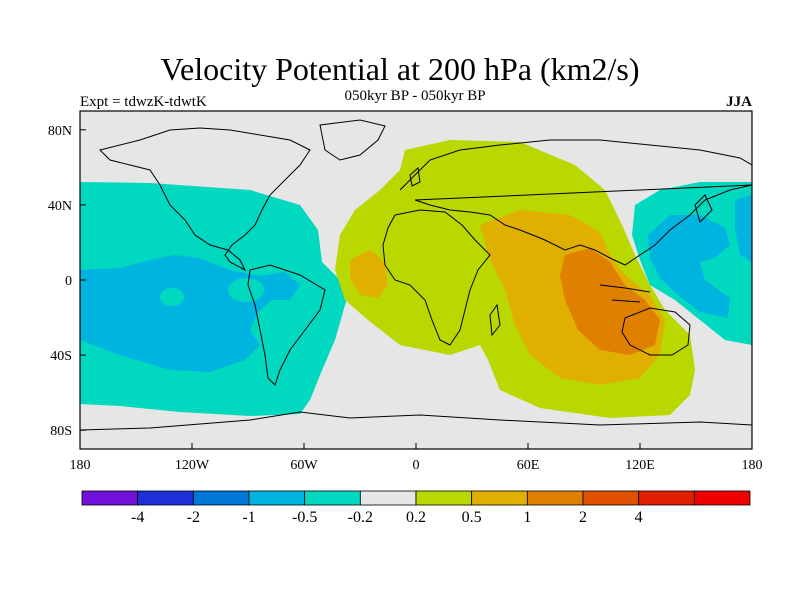  I want to click on y-tick-label: 80N, so click(60, 131).